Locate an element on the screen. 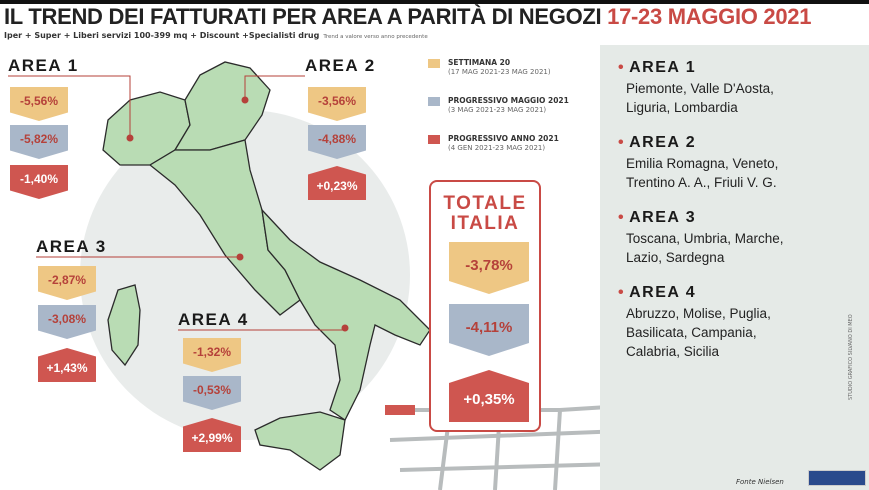 The height and width of the screenshot is (490, 869). legend-label: PROGRESSIVO MAGGIO 2021 is located at coordinates (508, 100).